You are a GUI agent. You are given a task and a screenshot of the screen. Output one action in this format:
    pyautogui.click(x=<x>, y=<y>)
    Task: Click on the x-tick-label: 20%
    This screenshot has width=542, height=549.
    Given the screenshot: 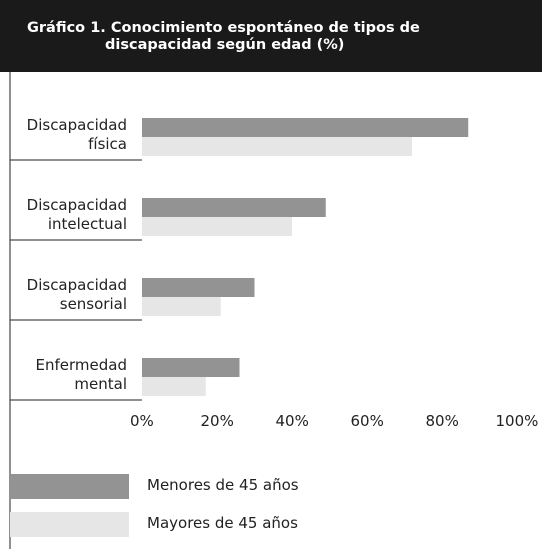 What is the action you would take?
    pyautogui.click(x=217, y=421)
    